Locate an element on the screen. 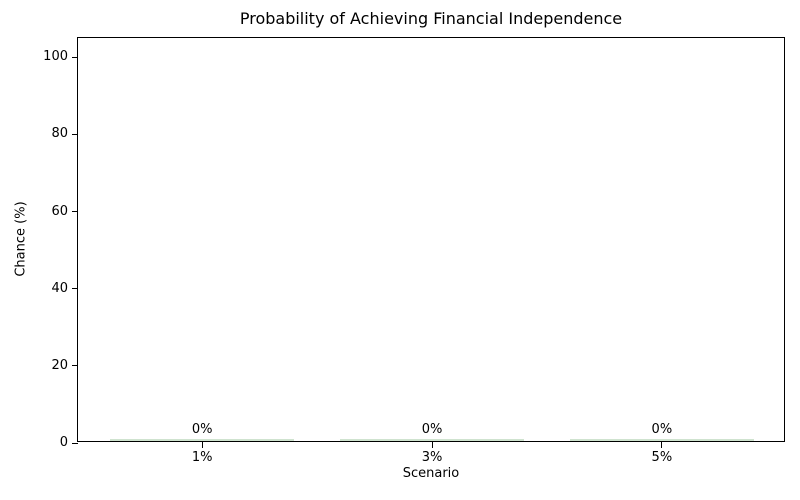 This screenshot has height=500, width=800. x-tick-label: 5% is located at coordinates (662, 457).